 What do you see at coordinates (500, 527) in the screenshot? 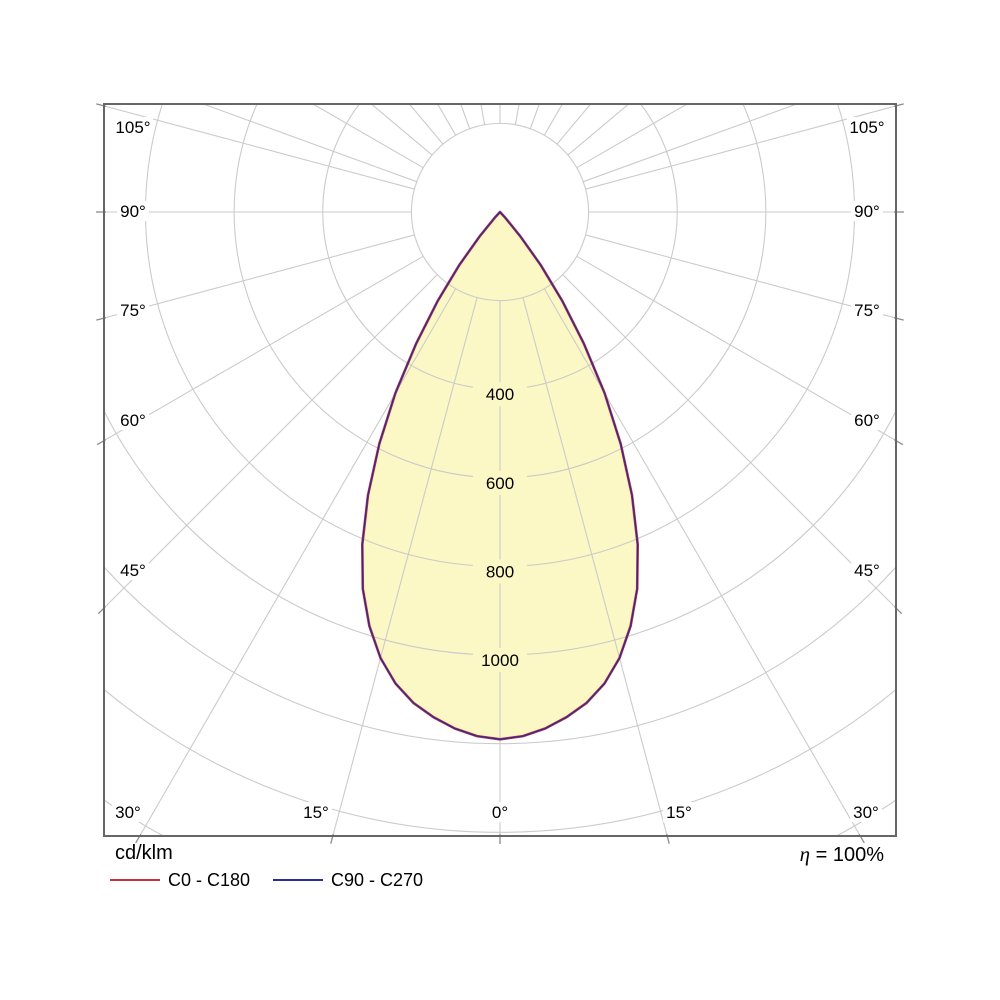
I see `ring-value-labels: 400 600 800 1000` at bounding box center [500, 527].